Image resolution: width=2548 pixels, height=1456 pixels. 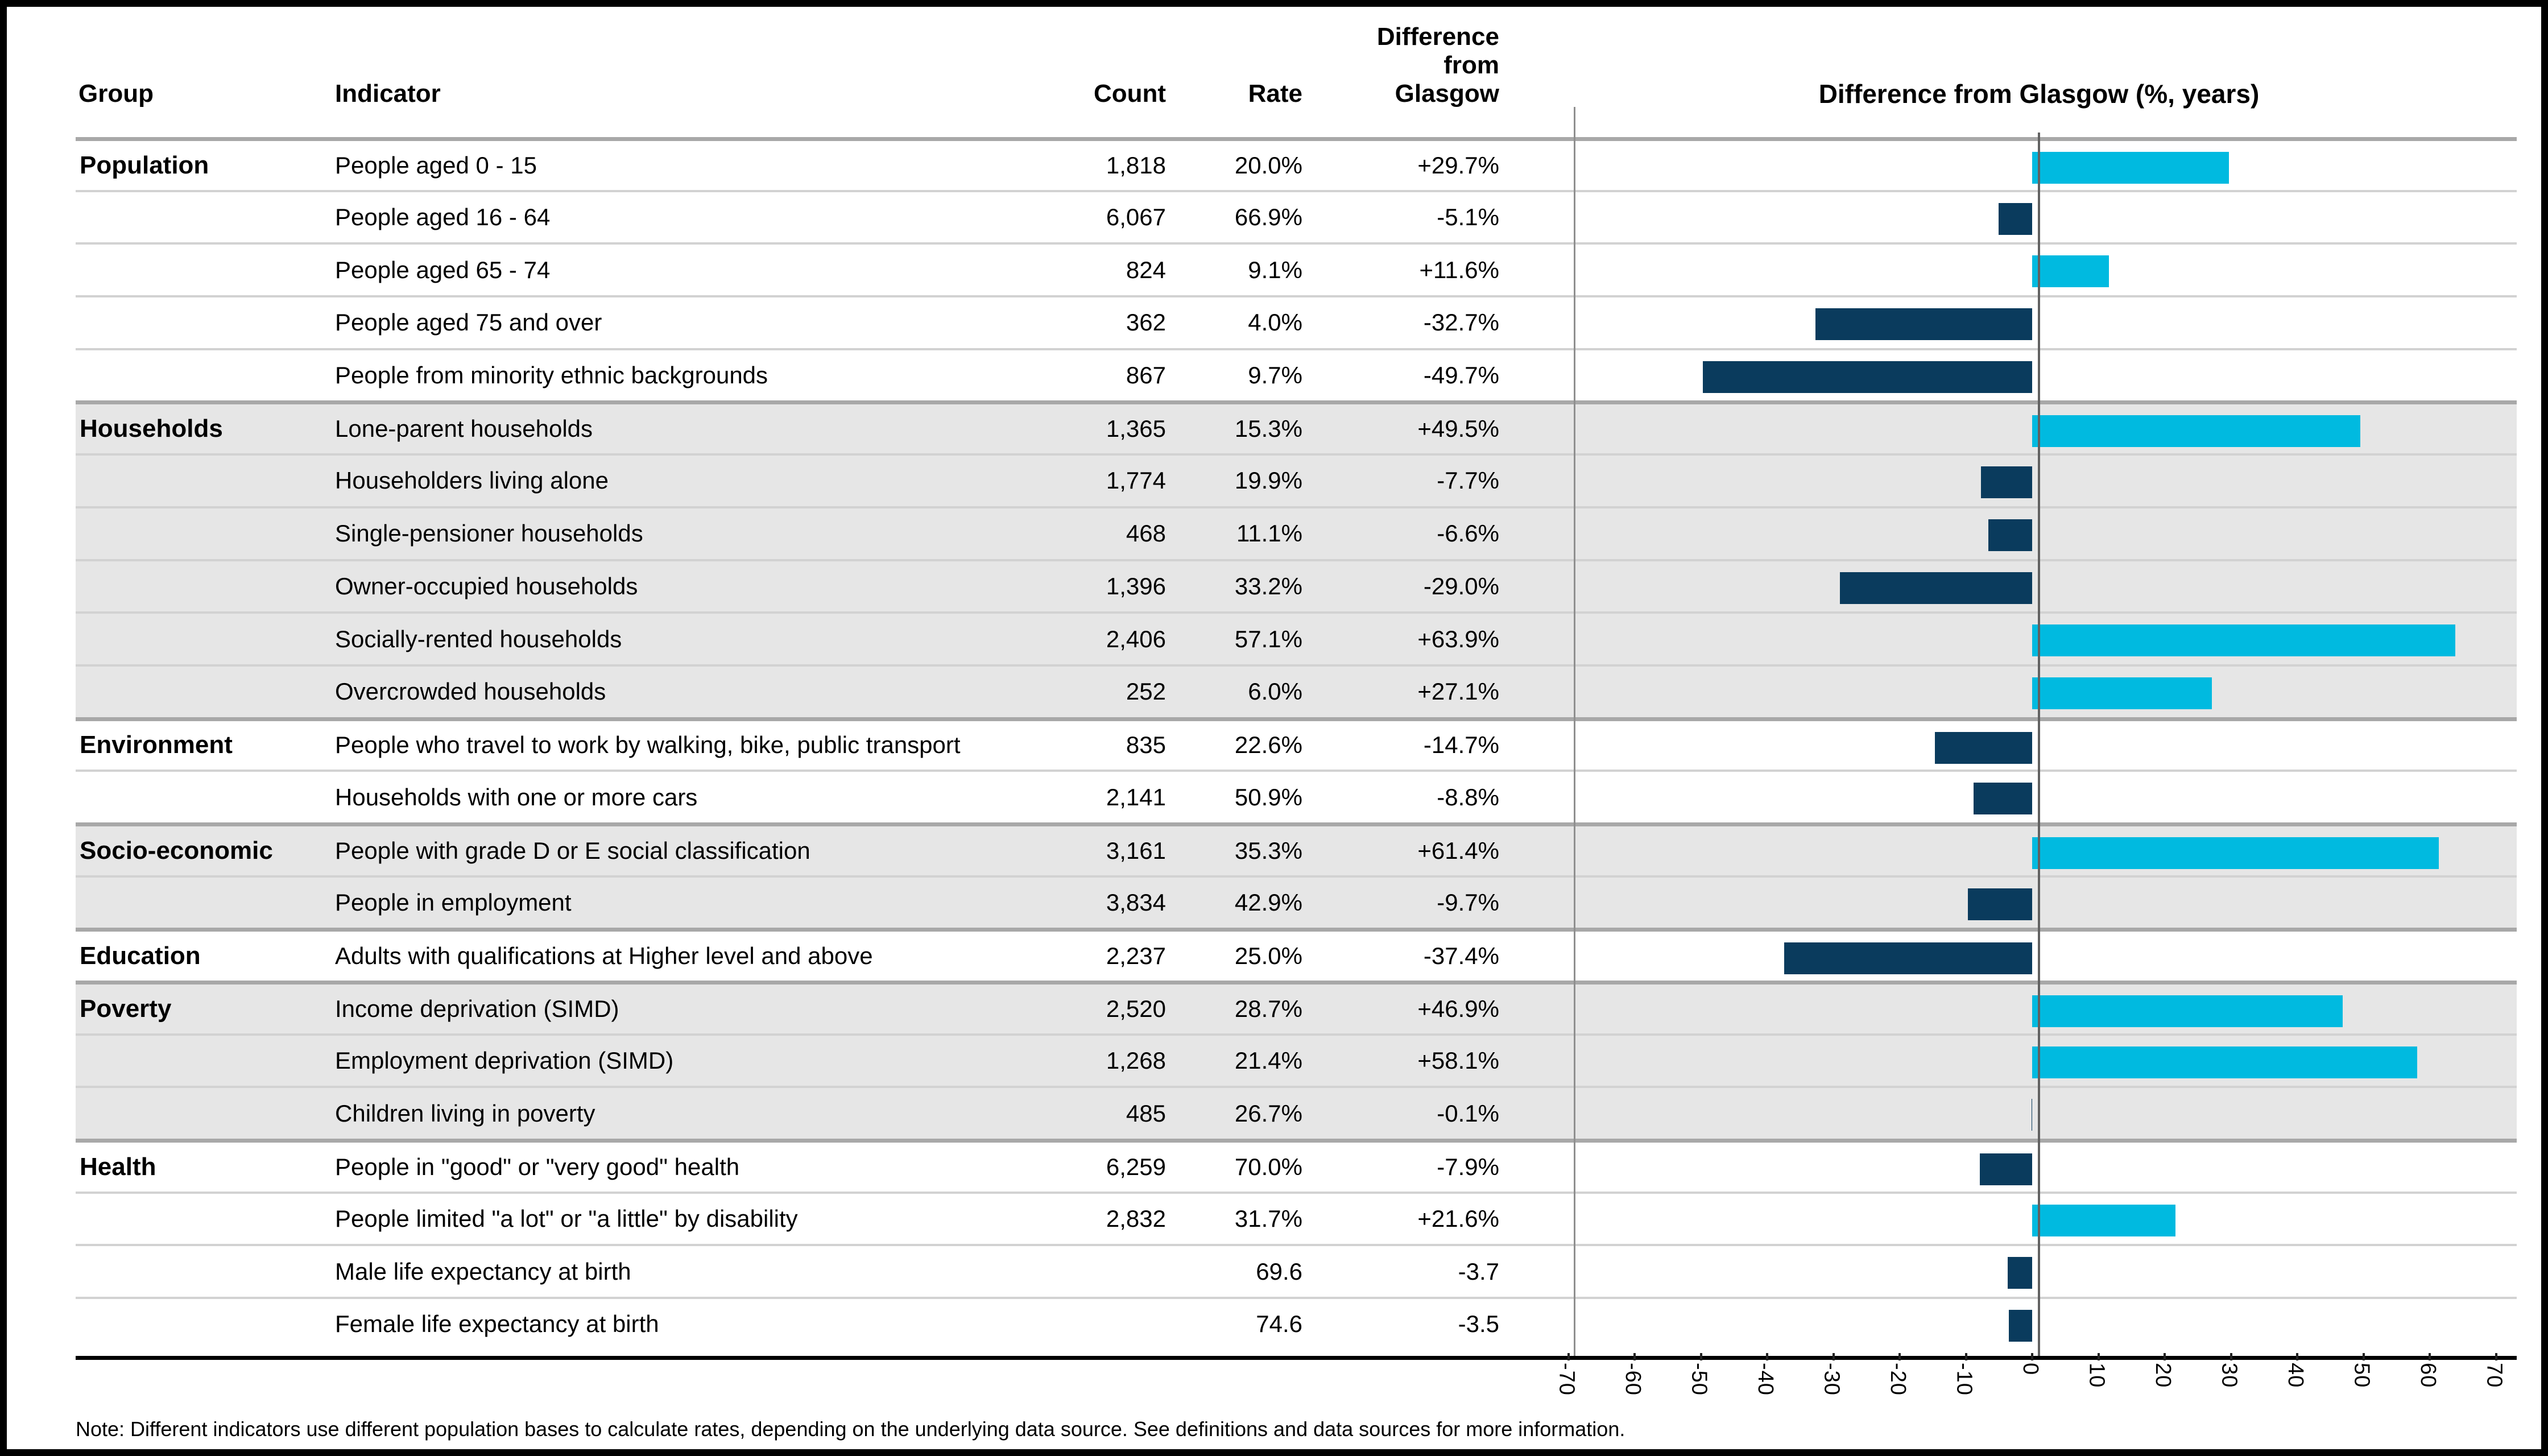 What do you see at coordinates (1268, 850) in the screenshot?
I see `rate-cell: 35.3%` at bounding box center [1268, 850].